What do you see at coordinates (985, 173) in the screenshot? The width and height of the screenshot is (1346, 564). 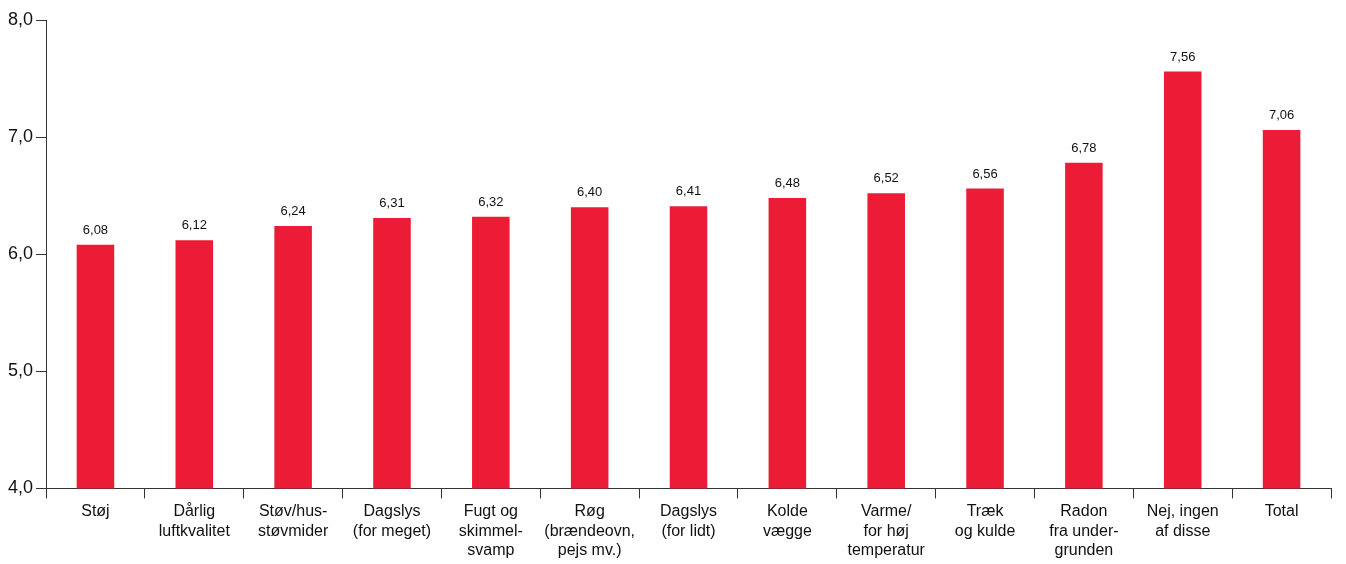 I see `data-label: 6,56` at bounding box center [985, 173].